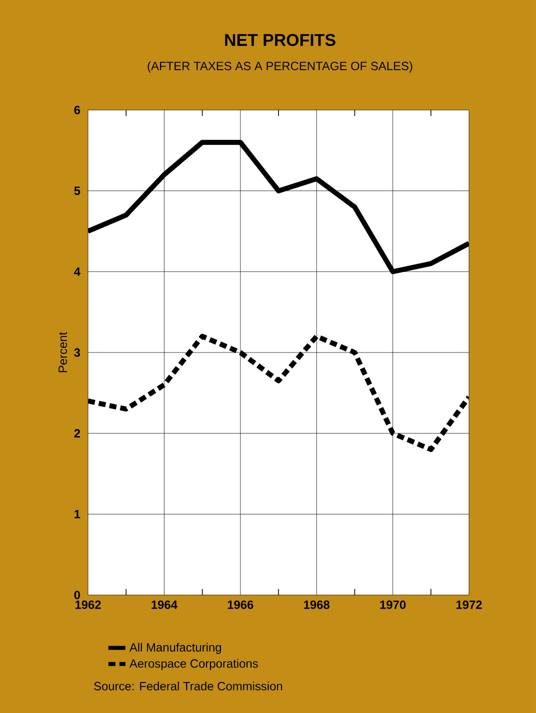 The image size is (536, 713). What do you see at coordinates (77, 272) in the screenshot?
I see `y-tick-label: 4` at bounding box center [77, 272].